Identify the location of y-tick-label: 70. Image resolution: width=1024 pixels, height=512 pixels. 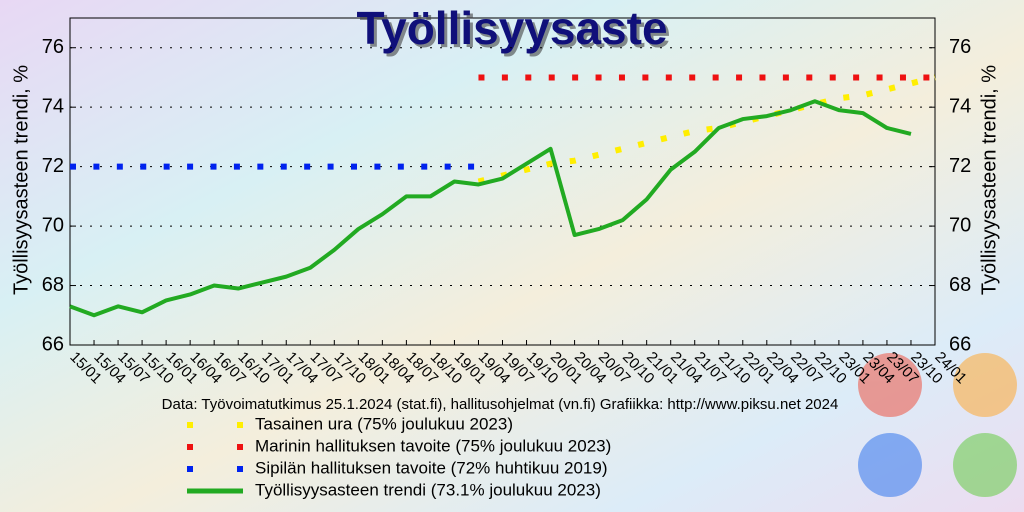
(53, 225).